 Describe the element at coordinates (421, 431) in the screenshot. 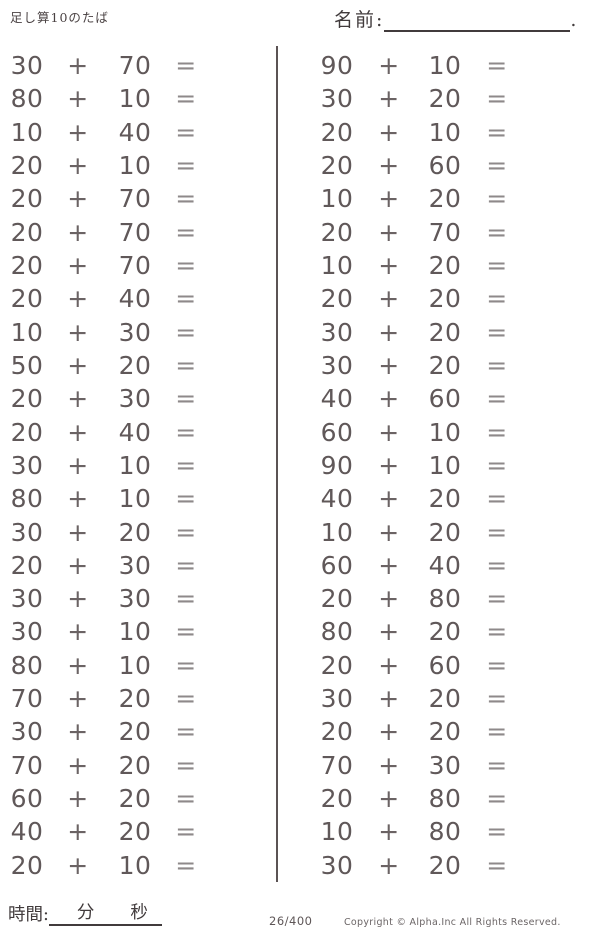

I see `problem-row: 60 +10 =` at that location.